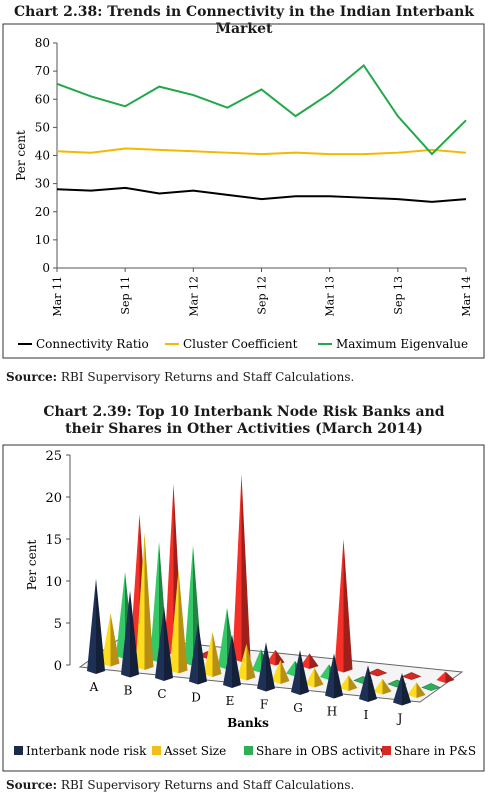 The width and height of the screenshot is (488, 800). What do you see at coordinates (466, 296) in the screenshot?
I see `chart1-x-tick-label: Mar 14` at bounding box center [466, 296].